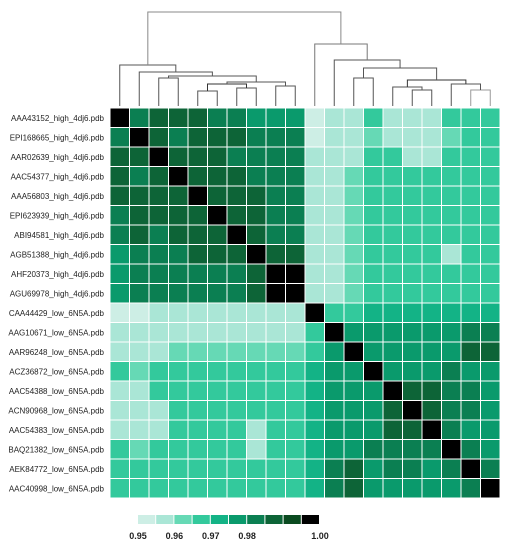 The width and height of the screenshot is (516, 550). What do you see at coordinates (247, 536) in the screenshot?
I see `color-scale-tick-label: 0.98` at bounding box center [247, 536].